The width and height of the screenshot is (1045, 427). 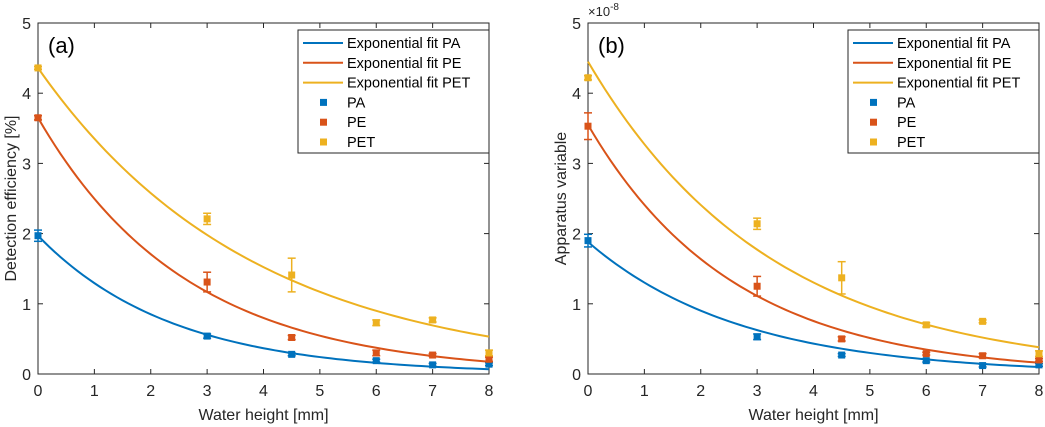 What do you see at coordinates (561, 199) in the screenshot?
I see `y-axis-label: Apparatus variable` at bounding box center [561, 199].